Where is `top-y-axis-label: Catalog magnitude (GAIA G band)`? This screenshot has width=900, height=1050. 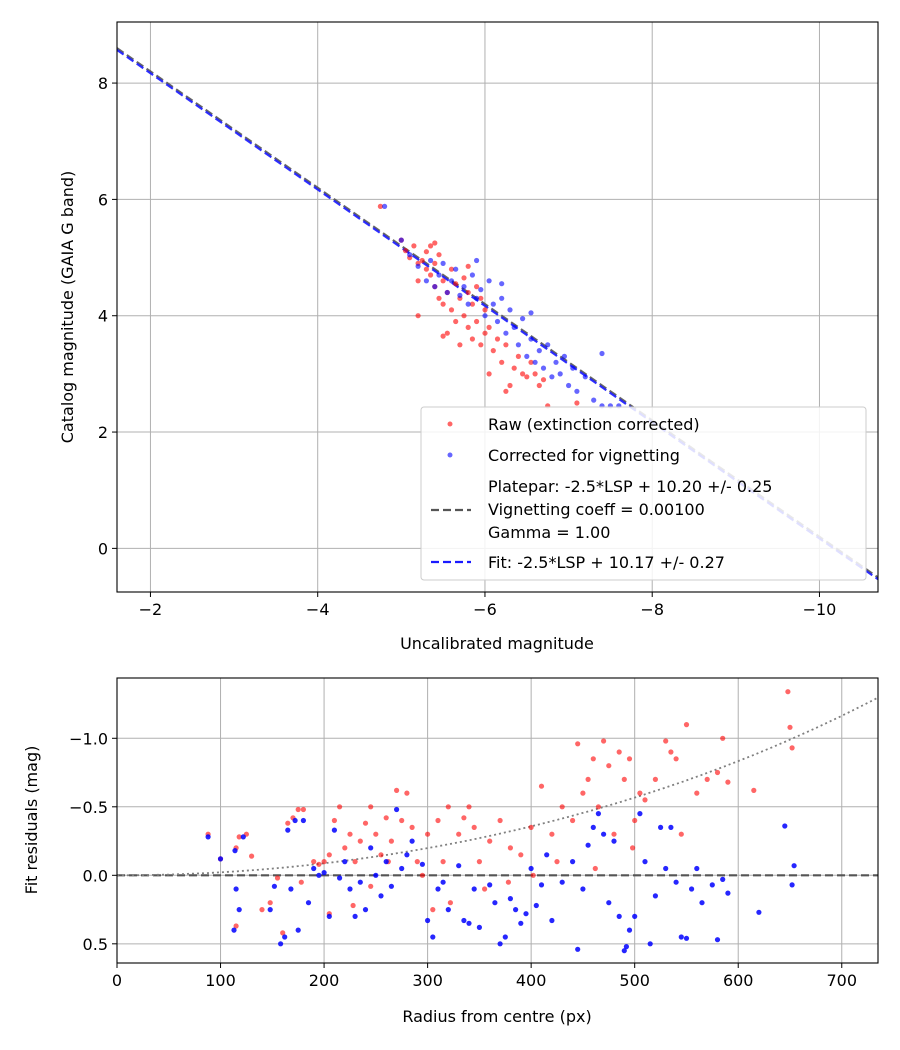
top-y-axis-label: Catalog magnitude (GAIA G band) is located at coordinates (67, 307).